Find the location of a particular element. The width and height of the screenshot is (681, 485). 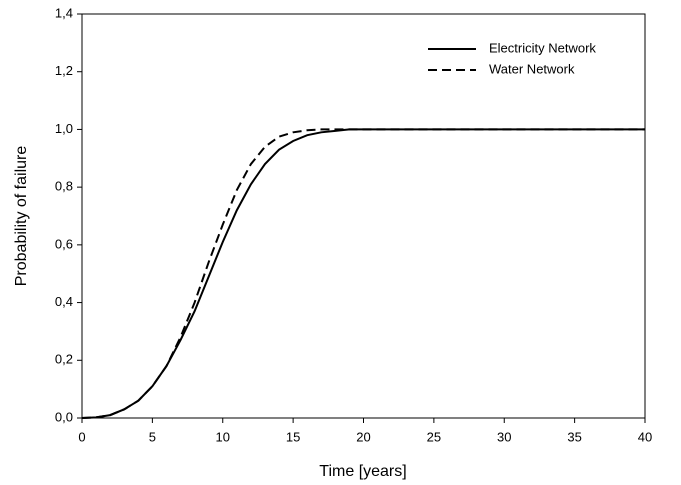

y-tick-label: 1,4 is located at coordinates (64, 12).